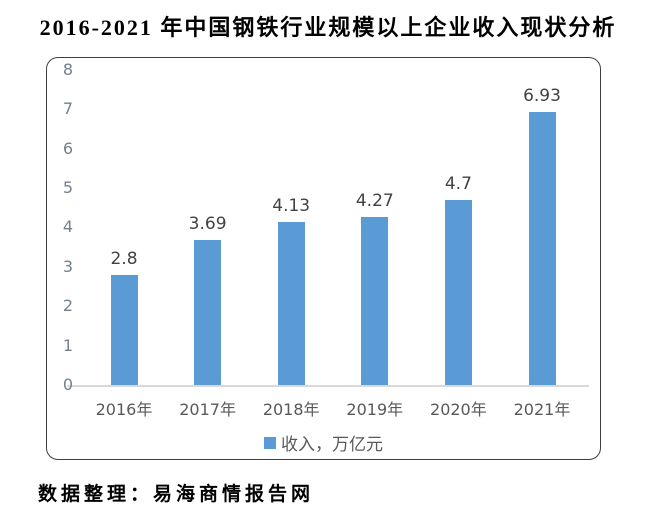 The width and height of the screenshot is (656, 515). What do you see at coordinates (542, 409) in the screenshot?
I see `x-category-label: 2021年` at bounding box center [542, 409].